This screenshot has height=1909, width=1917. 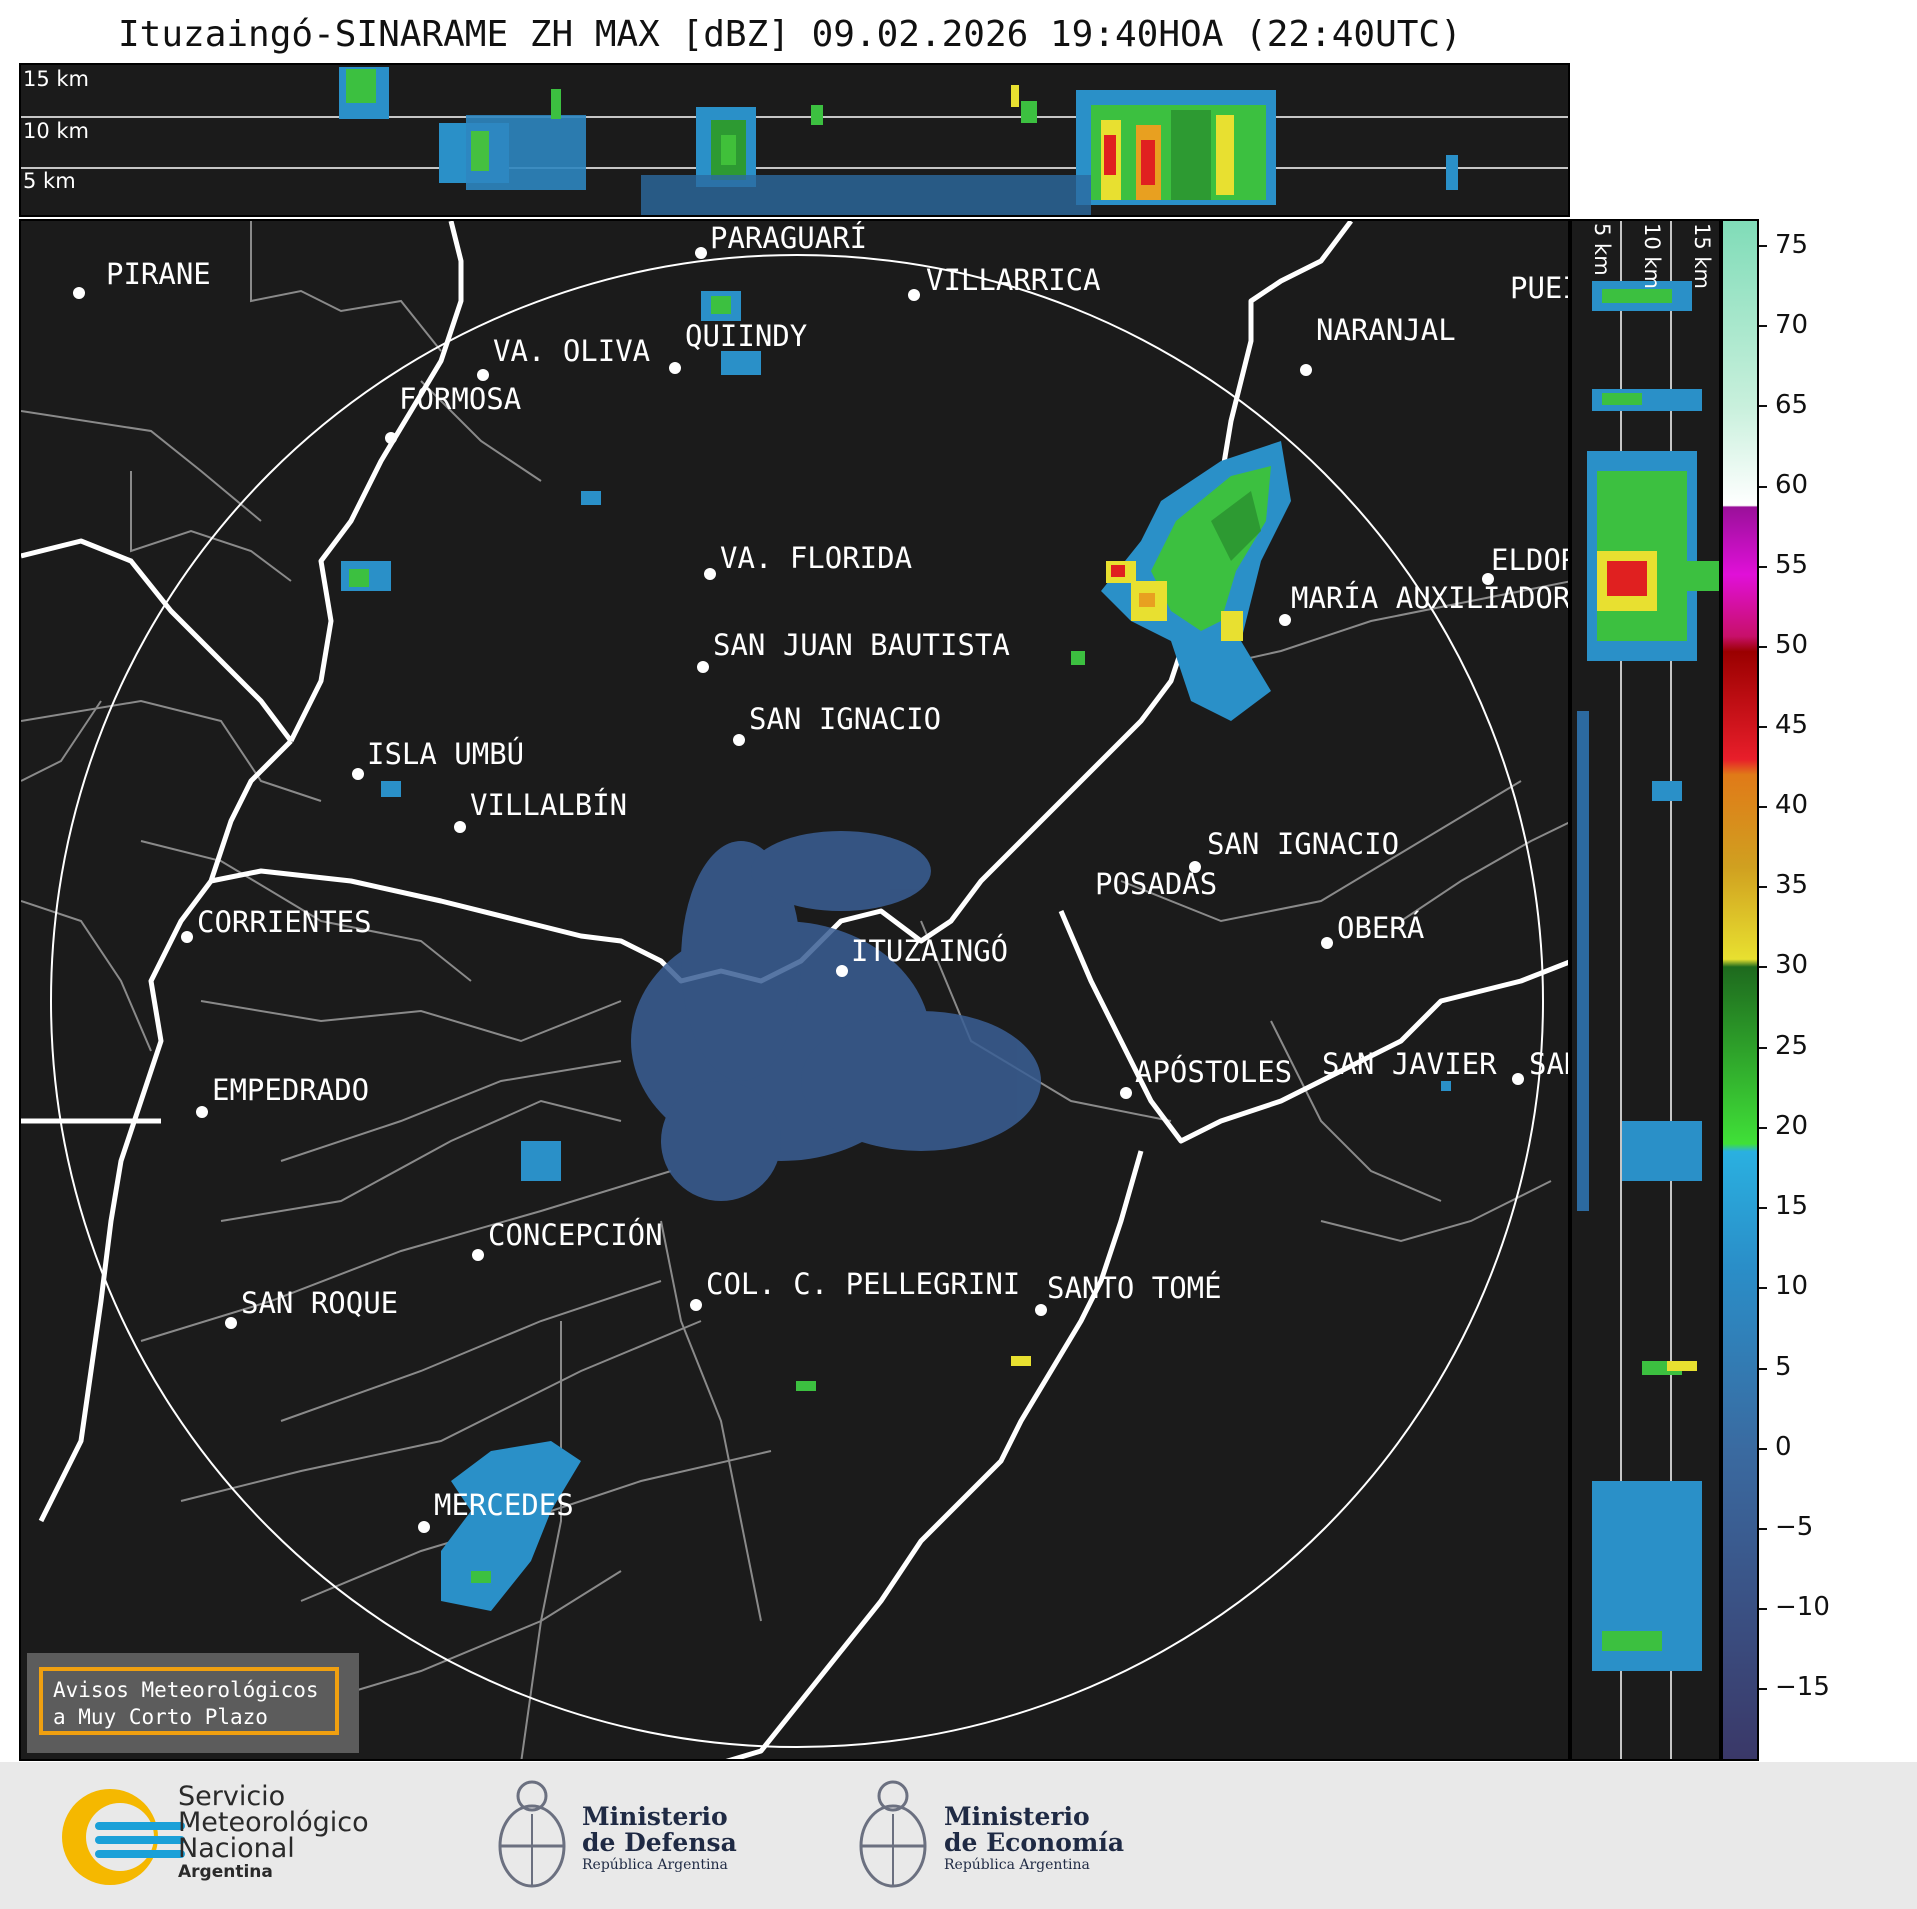 What do you see at coordinates (1802, 1687) in the screenshot?
I see `colorbar-label: −15` at bounding box center [1802, 1687].